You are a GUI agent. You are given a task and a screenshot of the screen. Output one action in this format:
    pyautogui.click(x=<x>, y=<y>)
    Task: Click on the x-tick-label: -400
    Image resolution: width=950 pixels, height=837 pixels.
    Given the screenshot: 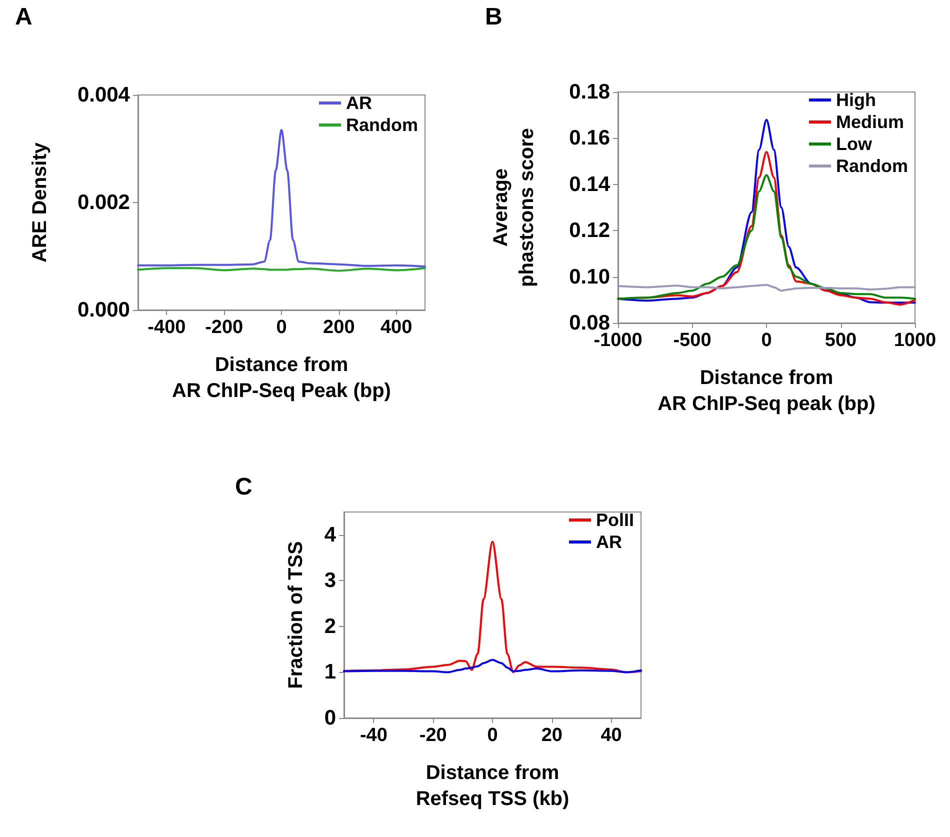 What is the action you would take?
    pyautogui.click(x=167, y=327)
    